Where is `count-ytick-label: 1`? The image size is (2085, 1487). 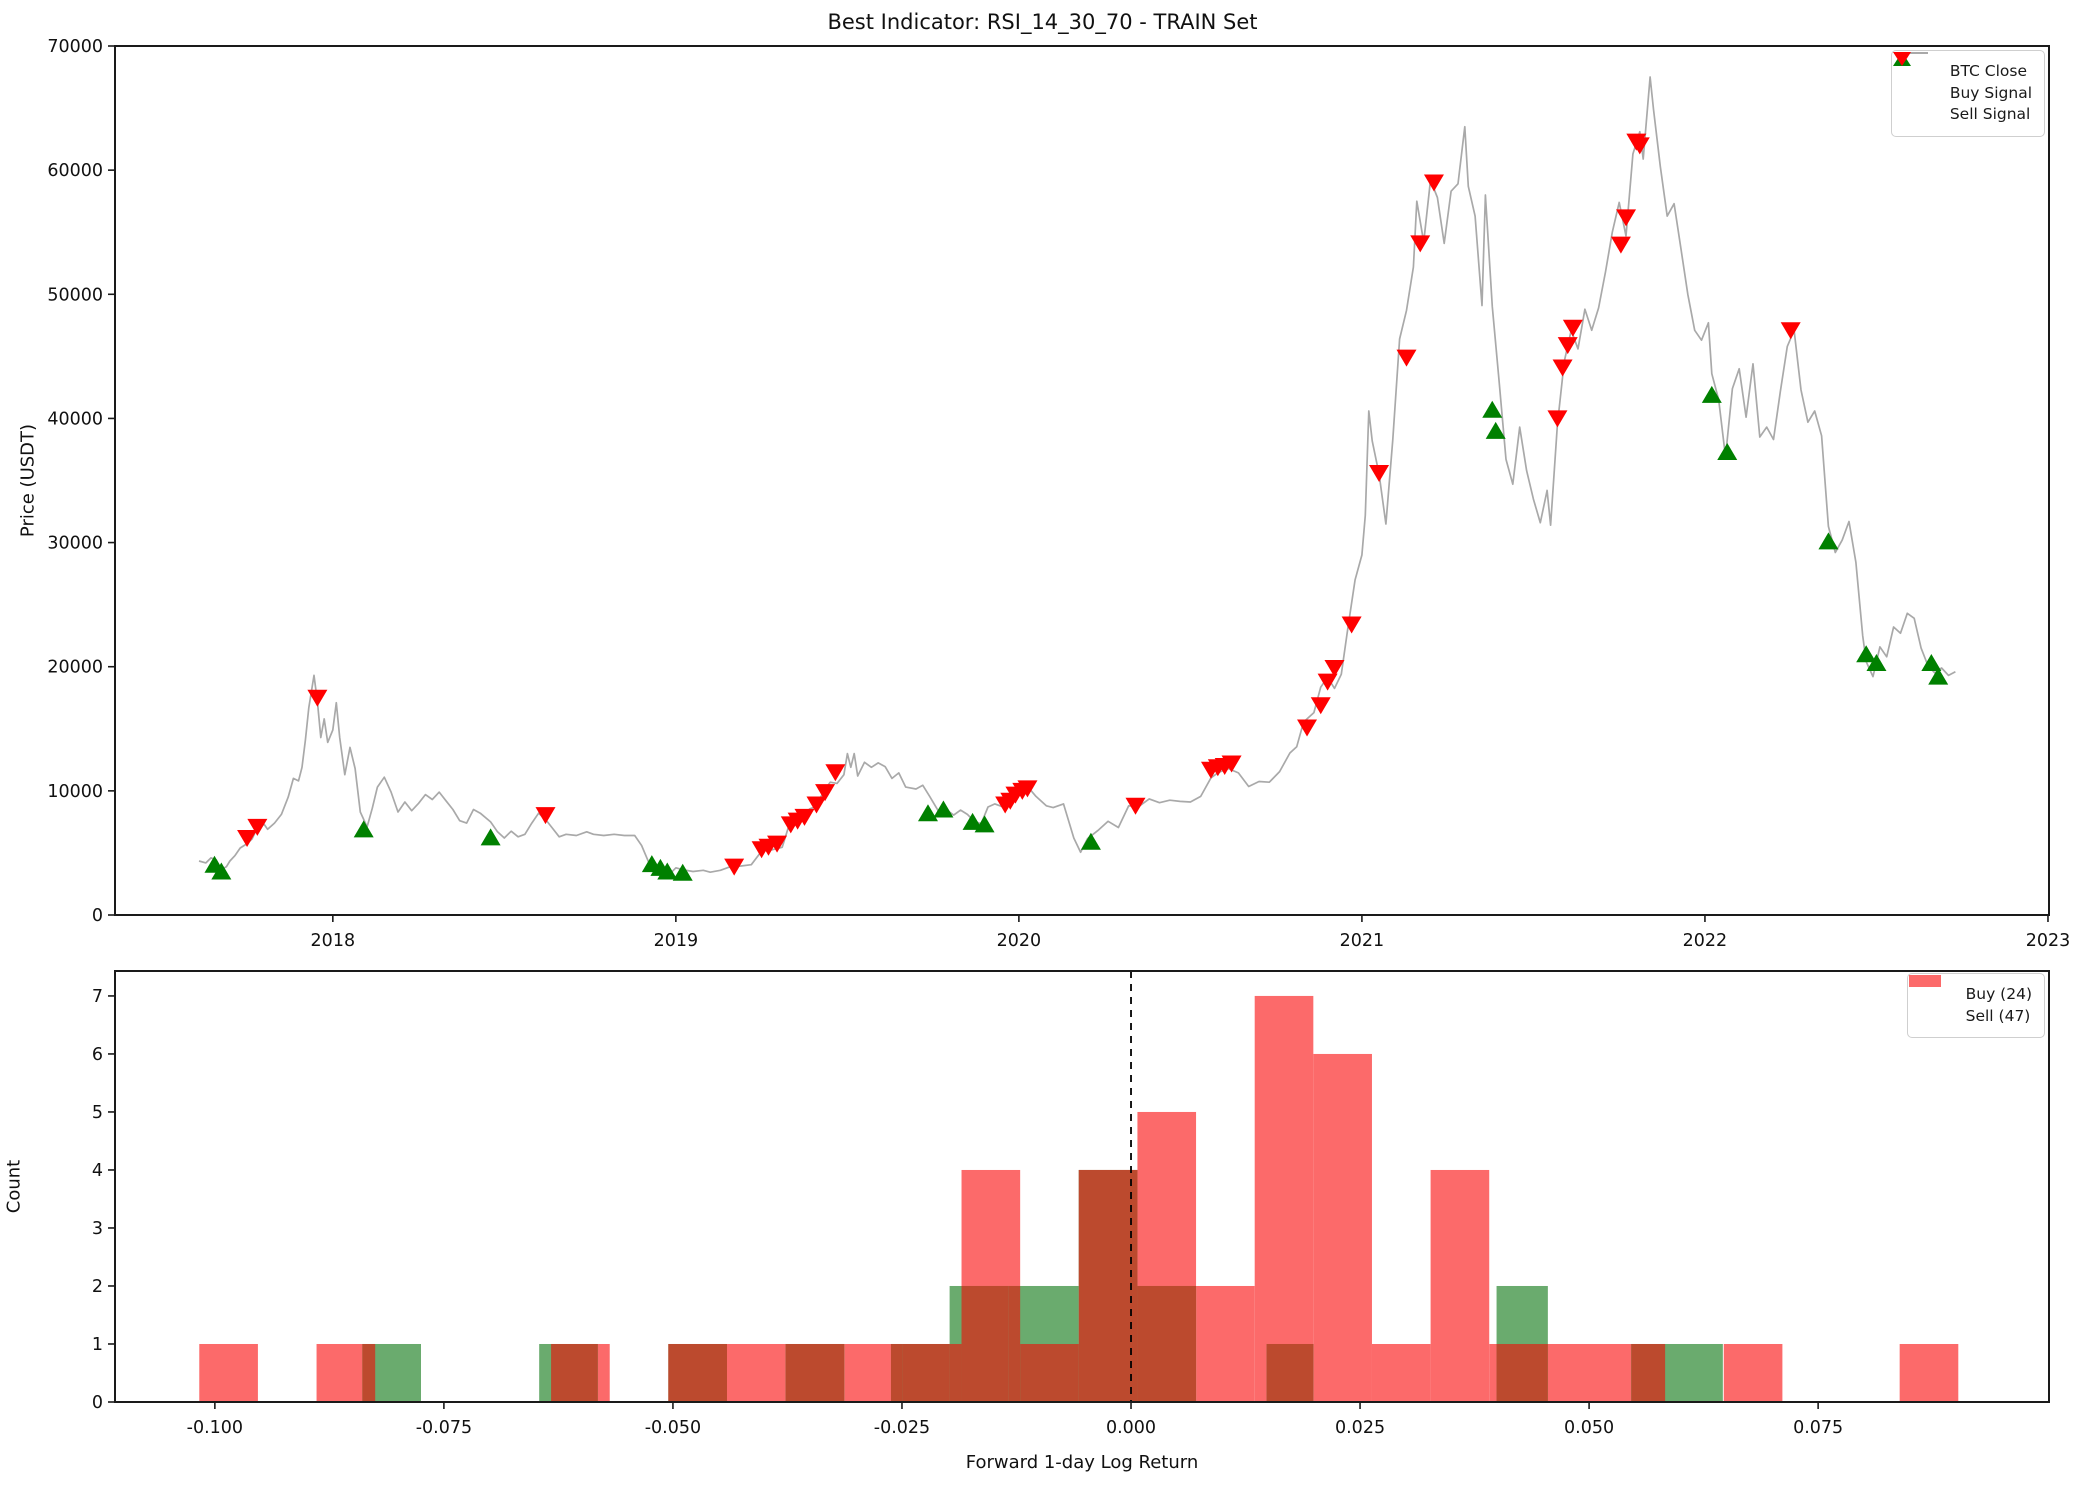
count-ytick-label: 1 is located at coordinates (97, 1345).